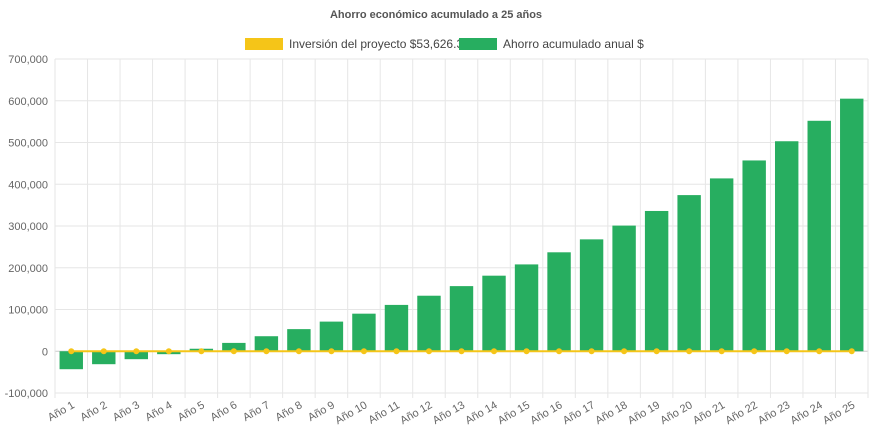  Describe the element at coordinates (223, 411) in the screenshot. I see `x-tick-label: Año 6` at that location.